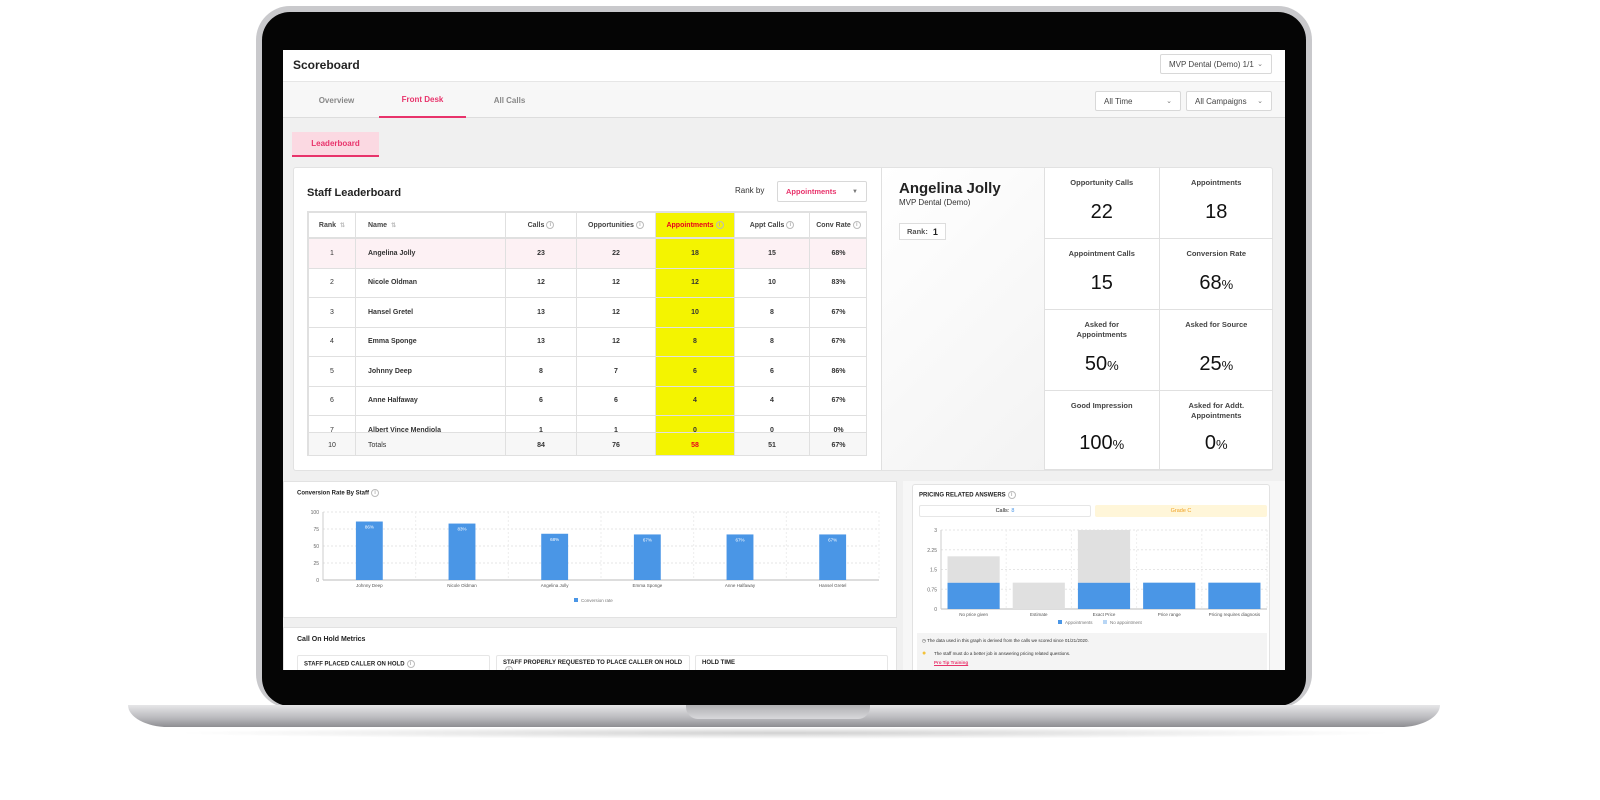 The width and height of the screenshot is (1600, 800). Describe the element at coordinates (855, 191) in the screenshot. I see `caret-down-icon: ▼` at that location.